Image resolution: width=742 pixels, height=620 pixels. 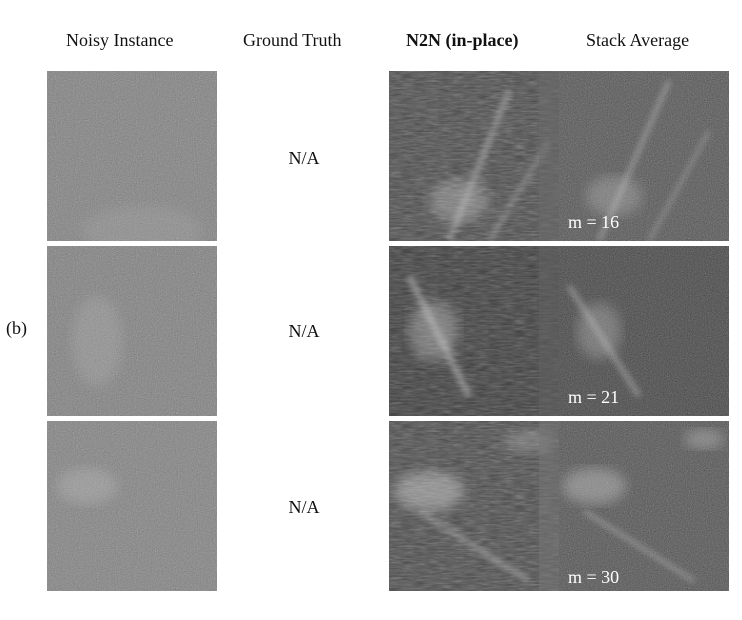 I want to click on m-label: m = 16, so click(x=594, y=222).